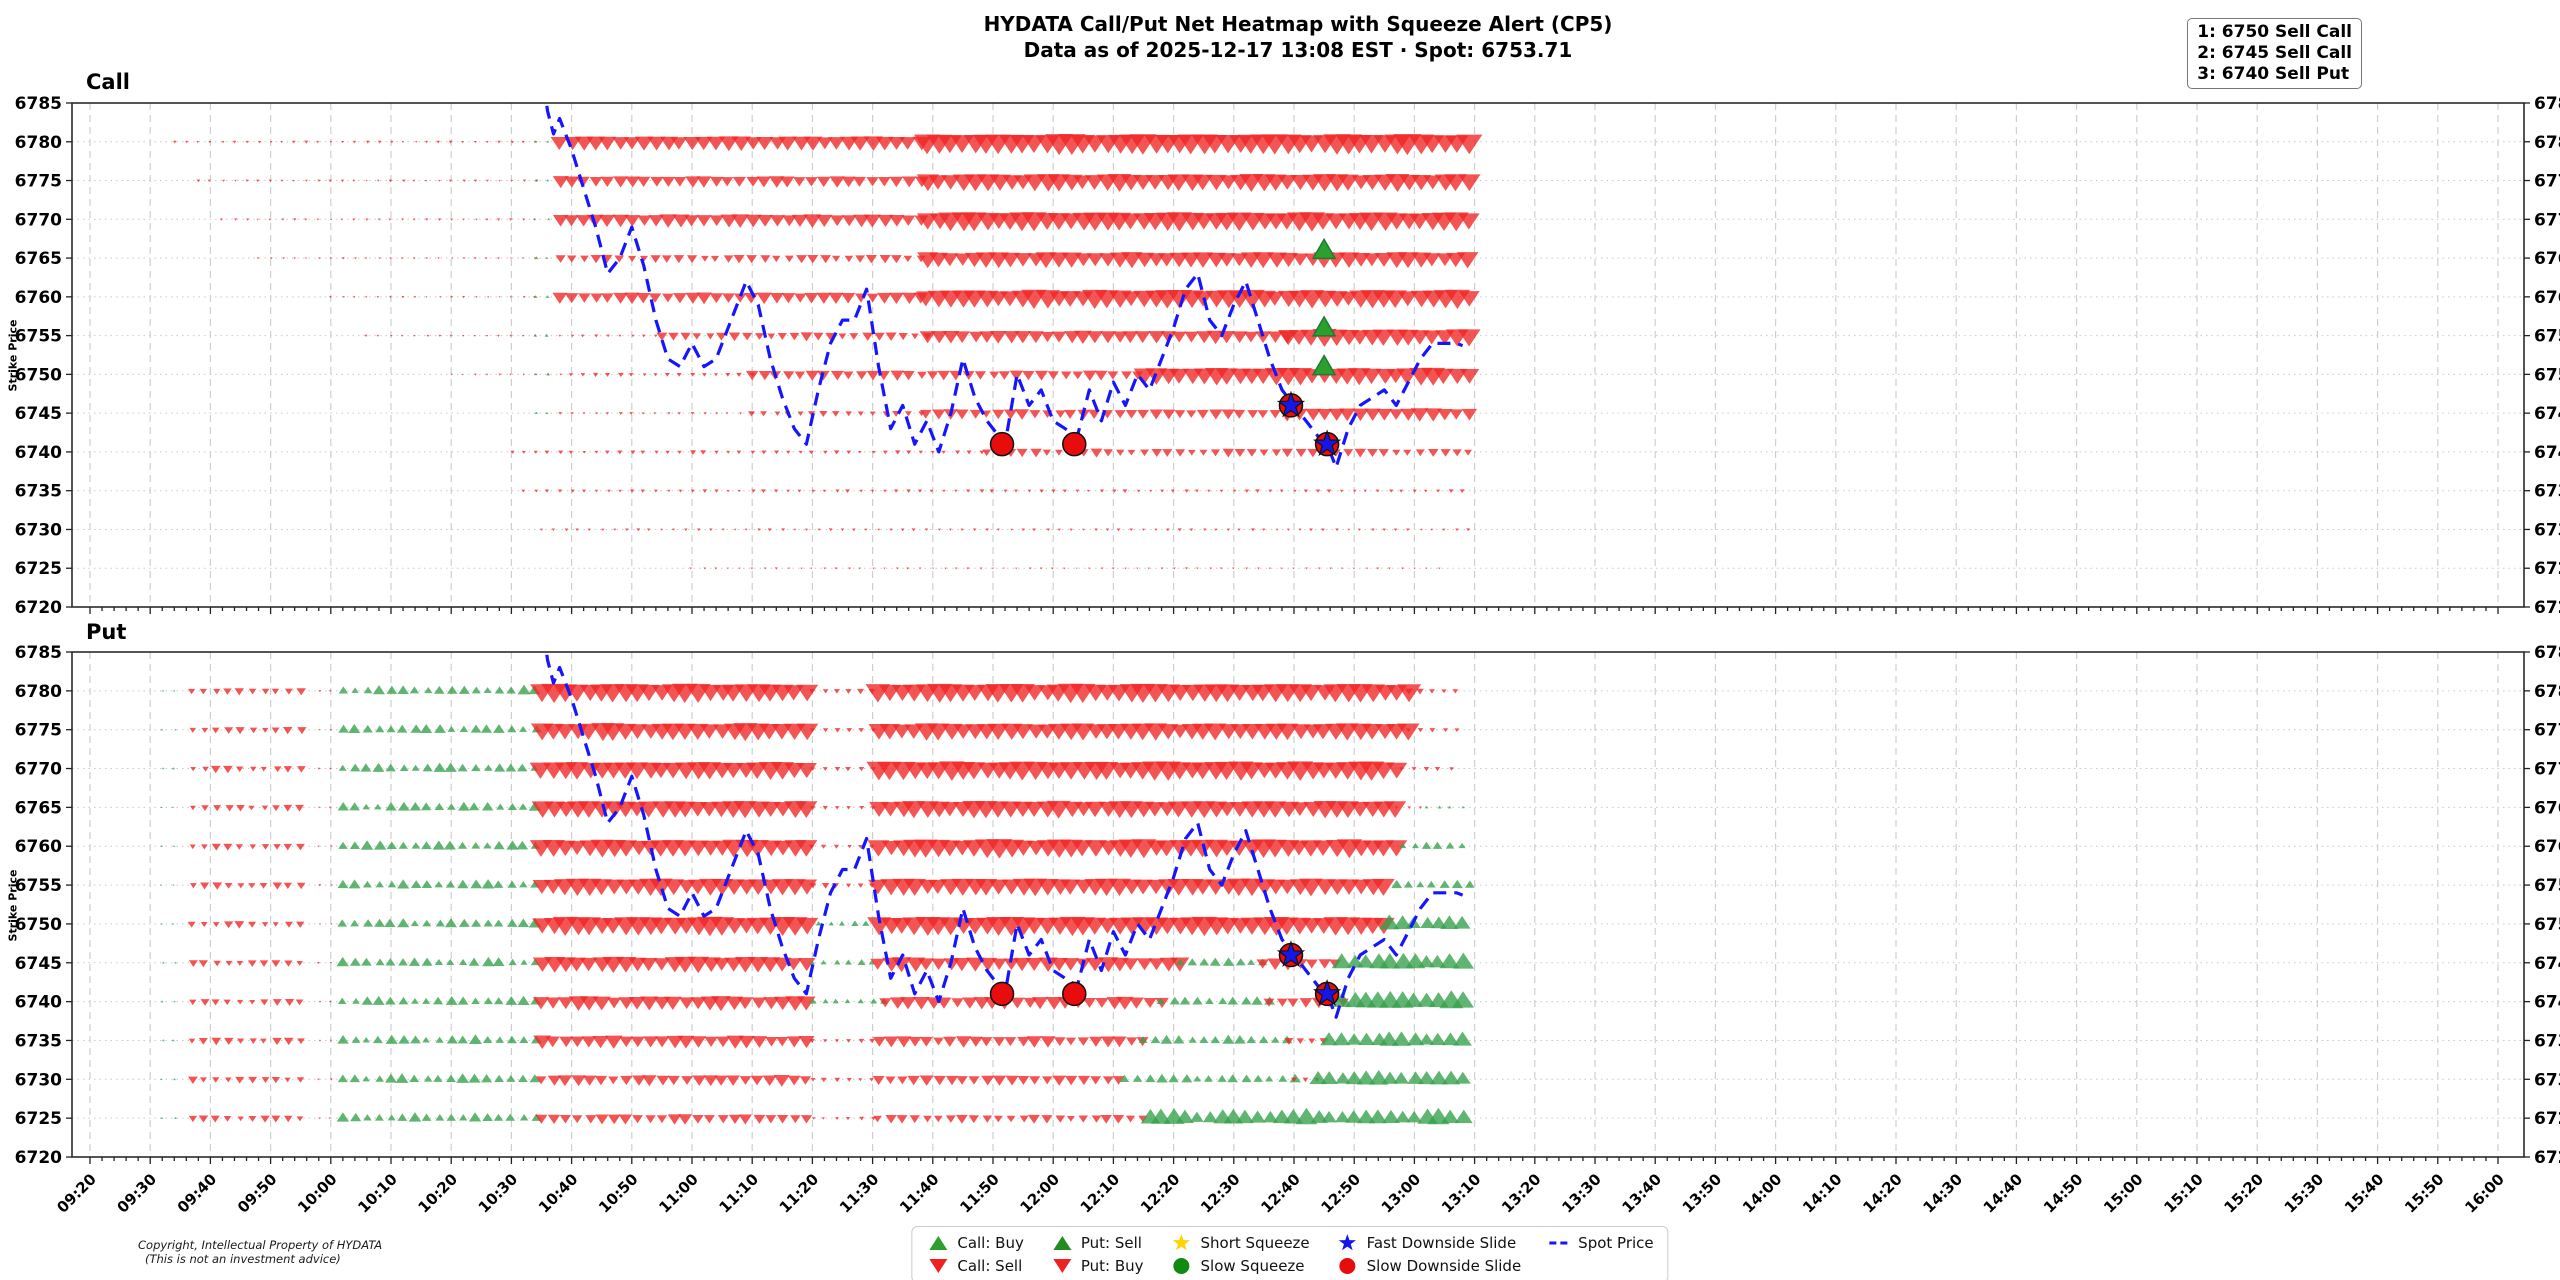  Describe the element at coordinates (1616, 1243) in the screenshot. I see `legend-label: Spot Price` at that location.